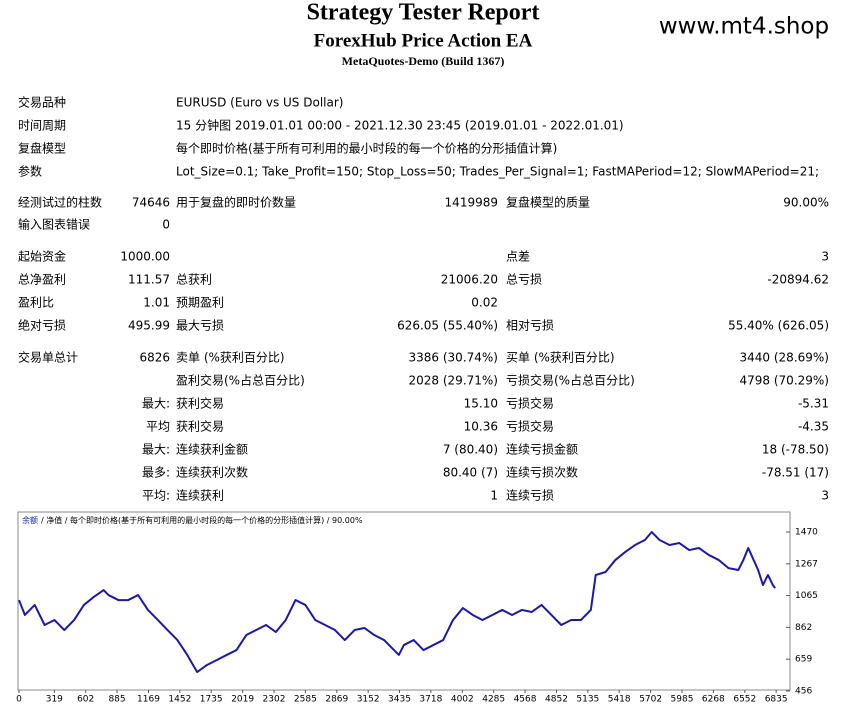 Image resolution: width=856 pixels, height=710 pixels. I want to click on x-tick-label: 2302, so click(274, 700).